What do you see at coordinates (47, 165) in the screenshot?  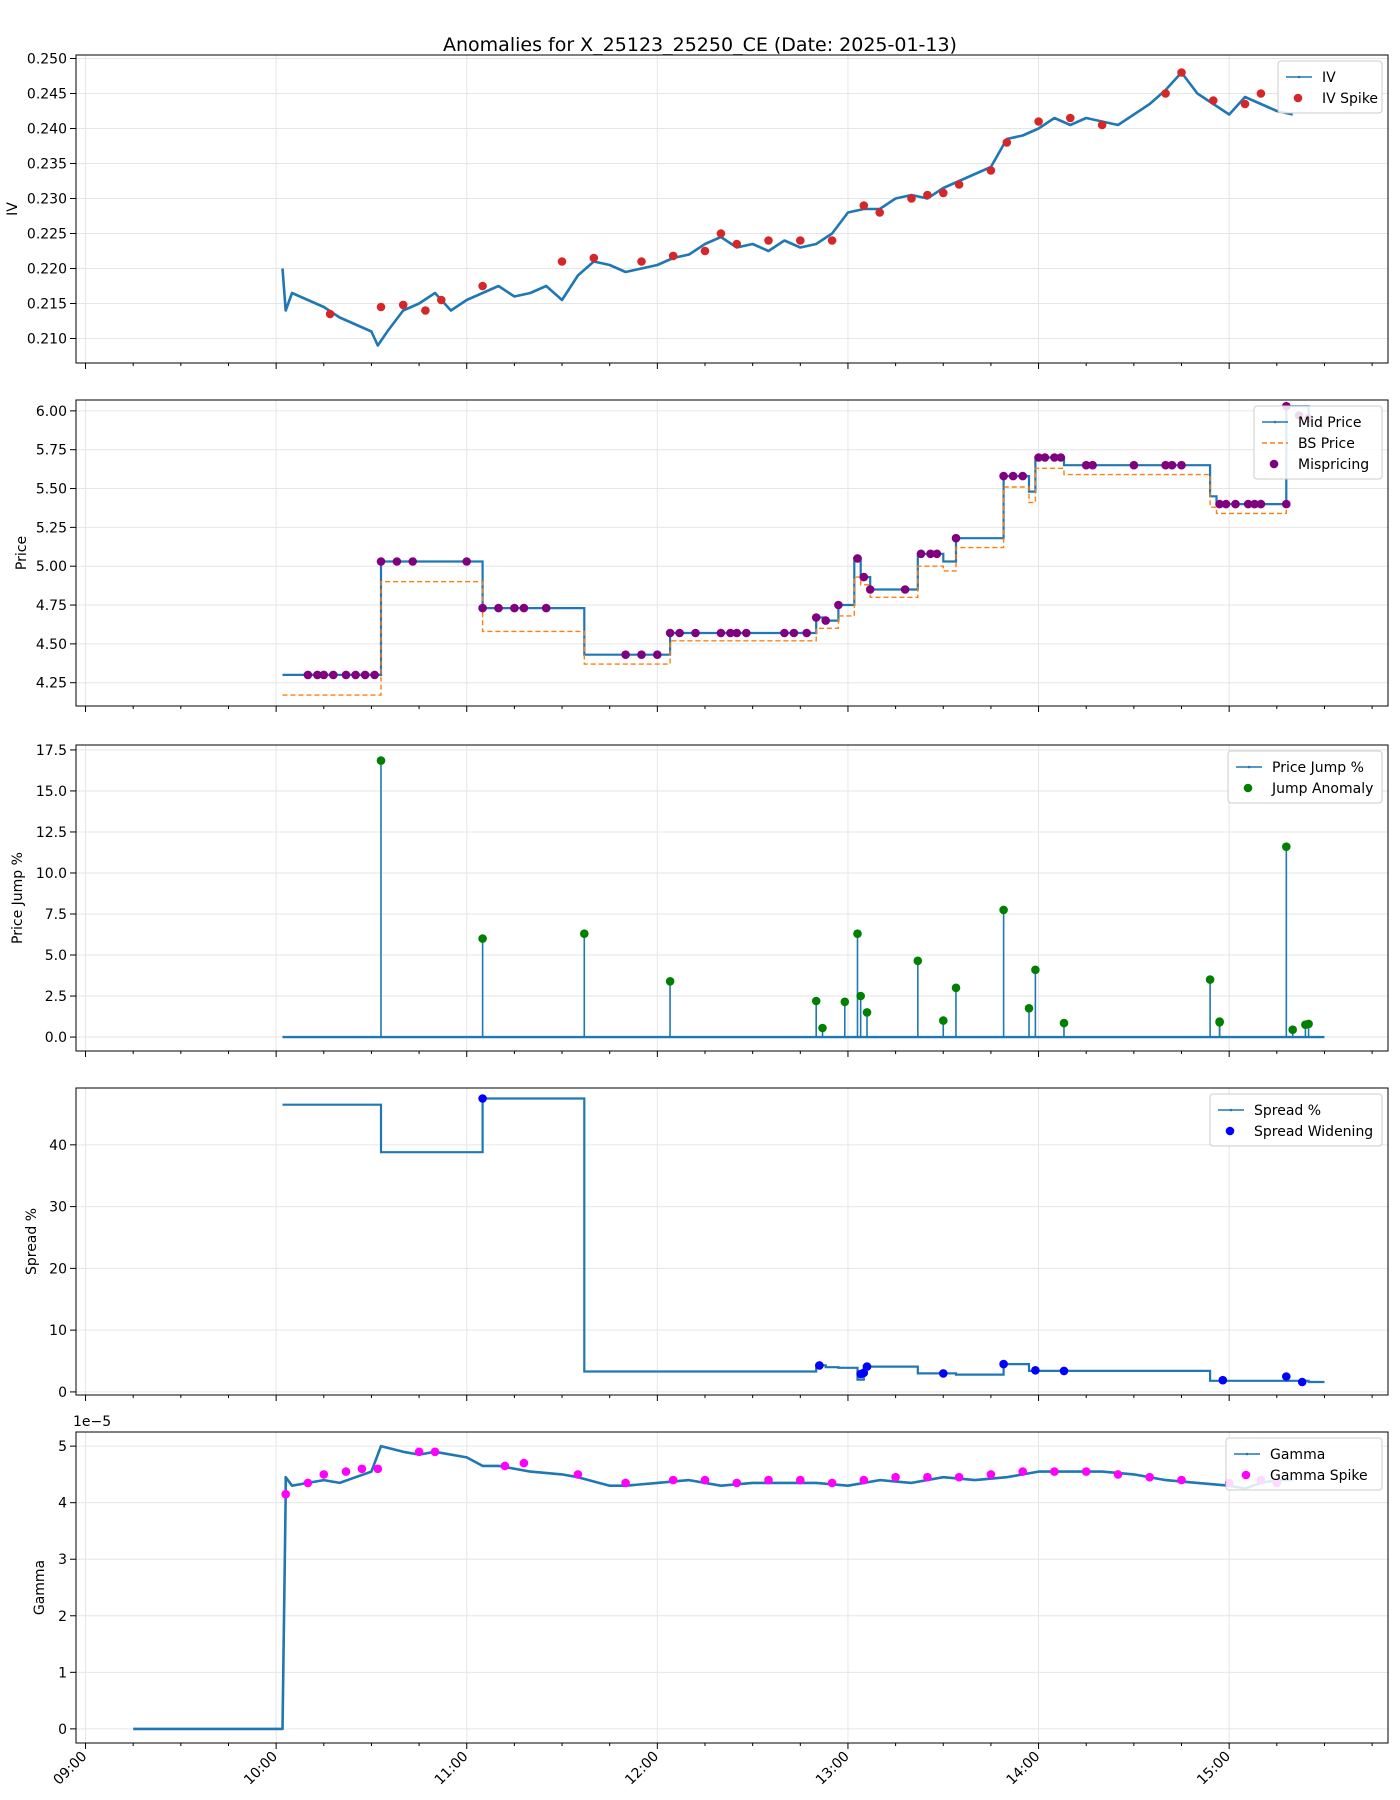 I see `y-tick-label: 0.235` at bounding box center [47, 165].